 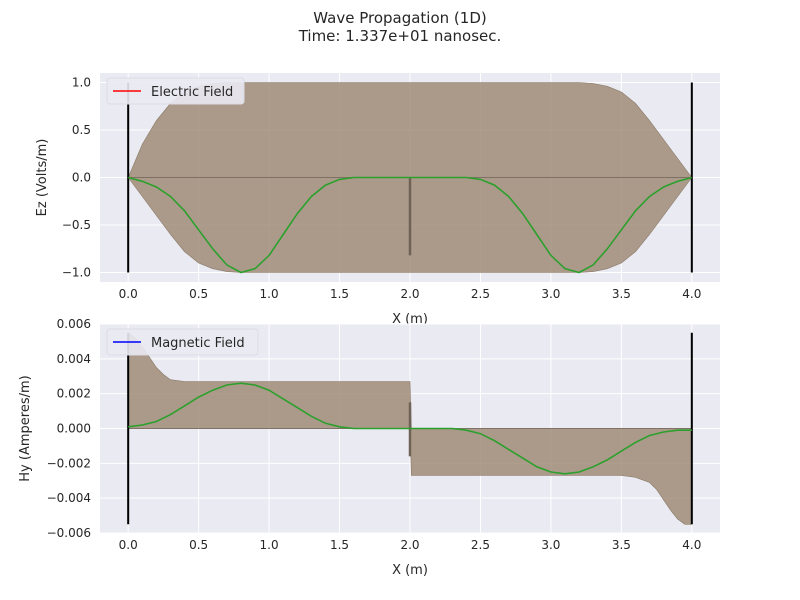 I want to click on y-tick-label: −0.006, so click(x=69, y=533).